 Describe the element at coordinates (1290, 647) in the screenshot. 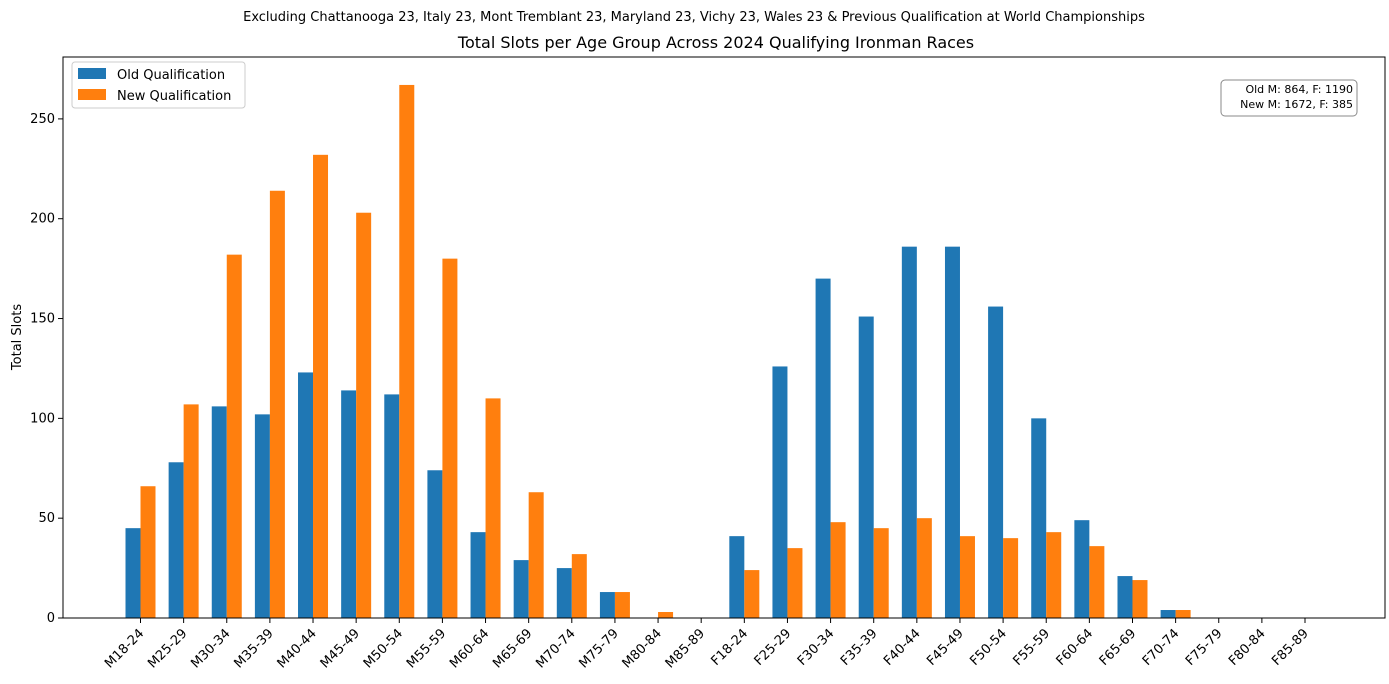

I see `x-tick-label: F85-89` at that location.